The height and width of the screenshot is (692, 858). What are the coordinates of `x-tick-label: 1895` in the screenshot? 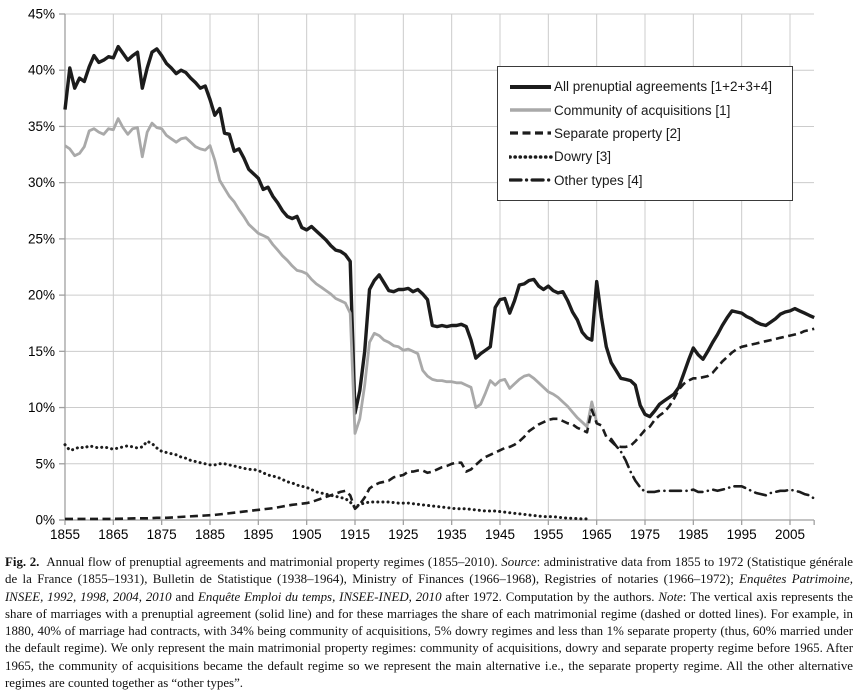 It's located at (258, 534).